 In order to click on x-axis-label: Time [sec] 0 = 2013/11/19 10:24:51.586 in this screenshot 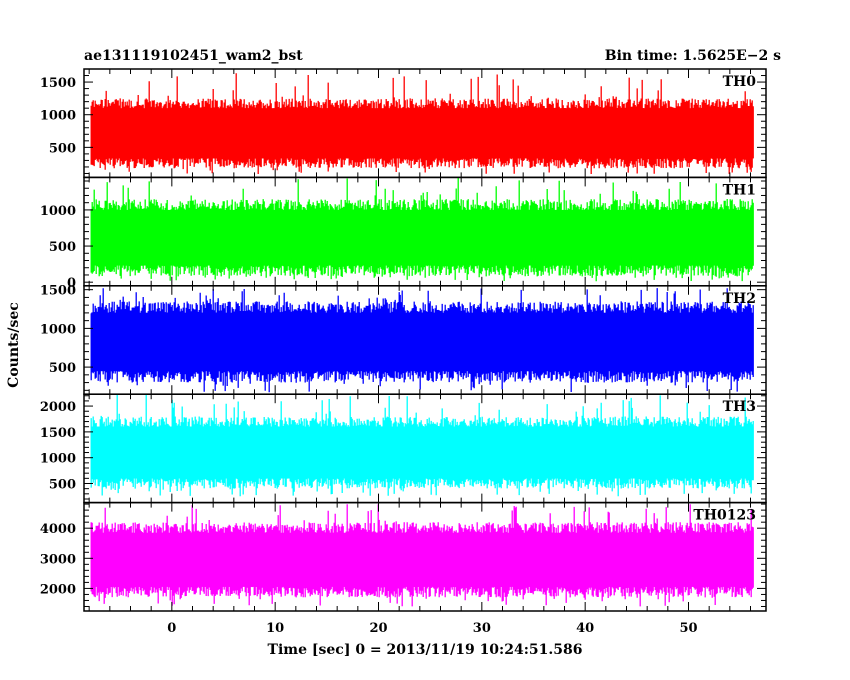, I will do `click(425, 650)`.